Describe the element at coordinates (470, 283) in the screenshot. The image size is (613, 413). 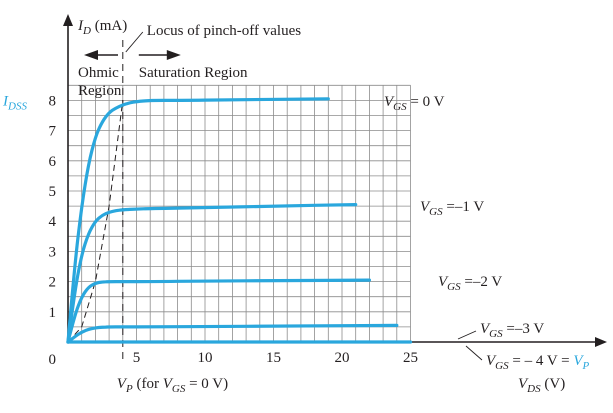
I see `curve-label-2: VGS​ =–2 V` at that location.